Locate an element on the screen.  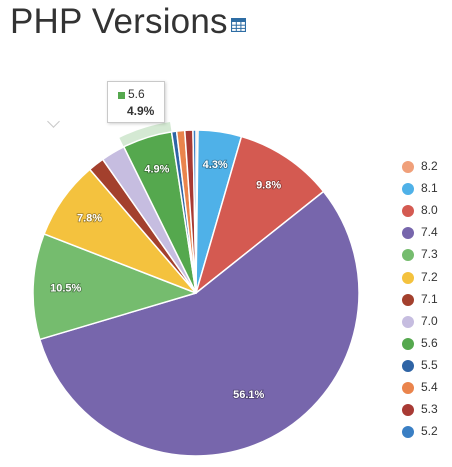
legend-item-8-2: 8.2 is located at coordinates (425, 166).